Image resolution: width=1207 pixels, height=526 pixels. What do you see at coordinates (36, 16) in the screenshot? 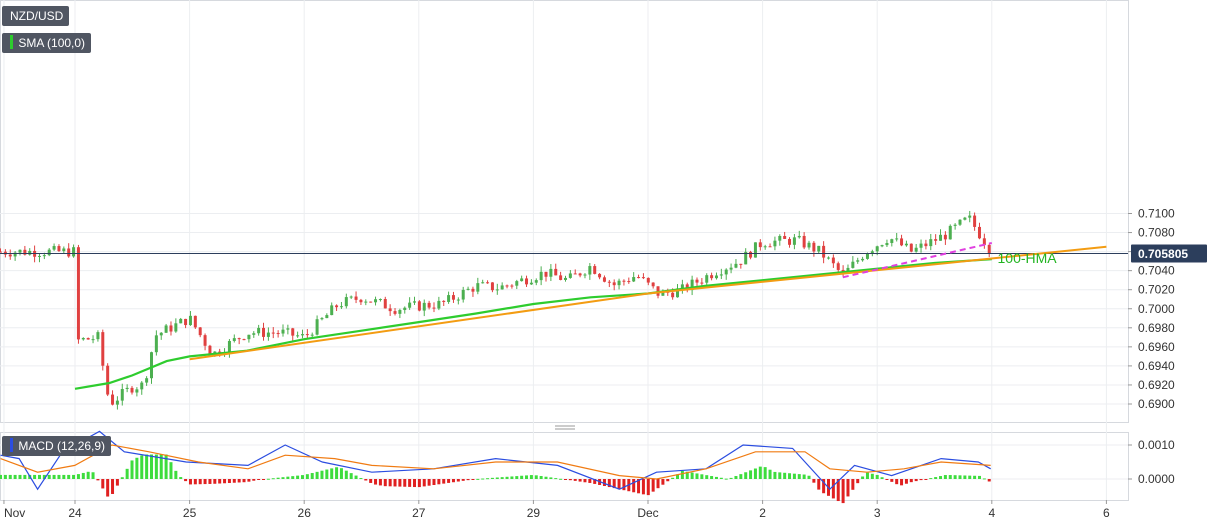
I see `symbol-label: NZD/USD` at bounding box center [36, 16].